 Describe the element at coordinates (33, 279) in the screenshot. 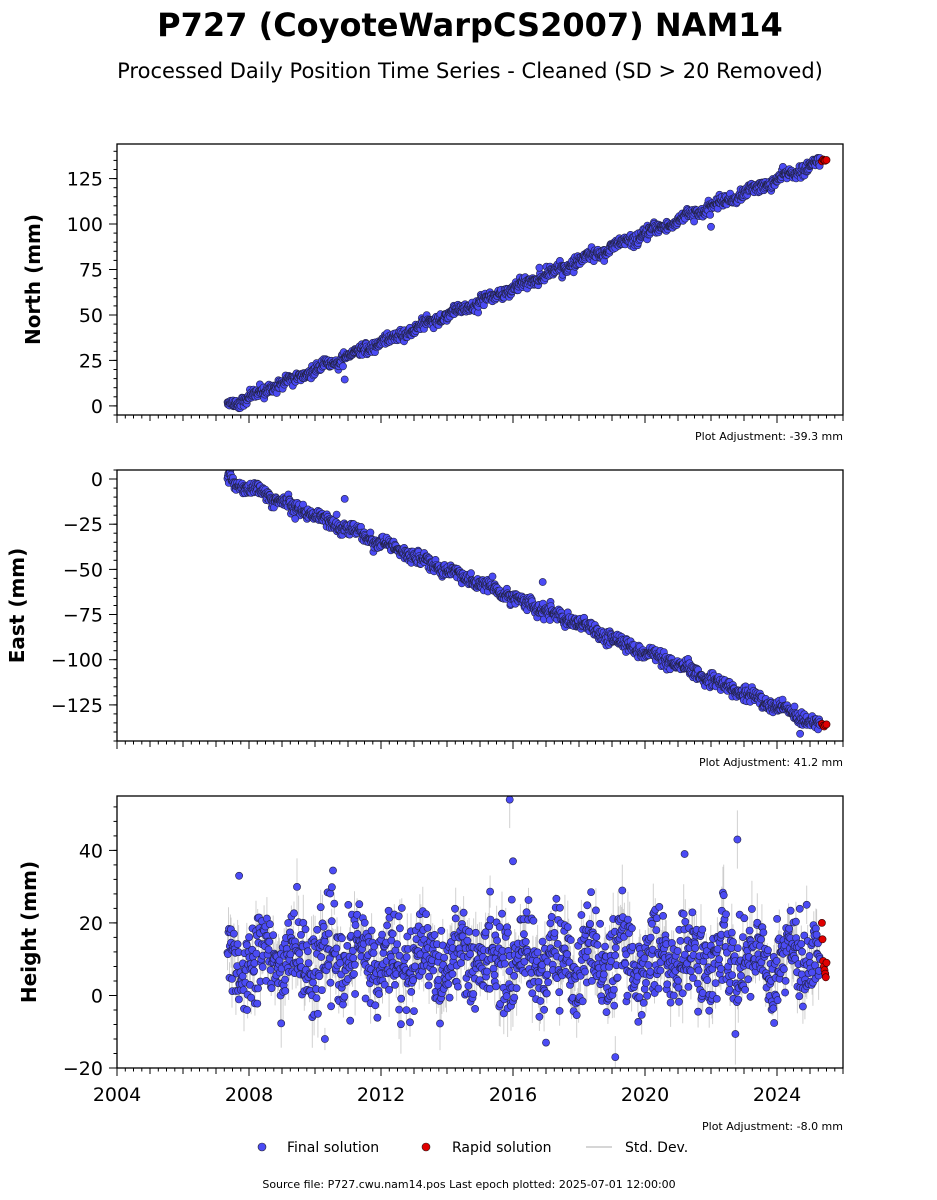

I see `y-axis-label: North (mm)` at that location.